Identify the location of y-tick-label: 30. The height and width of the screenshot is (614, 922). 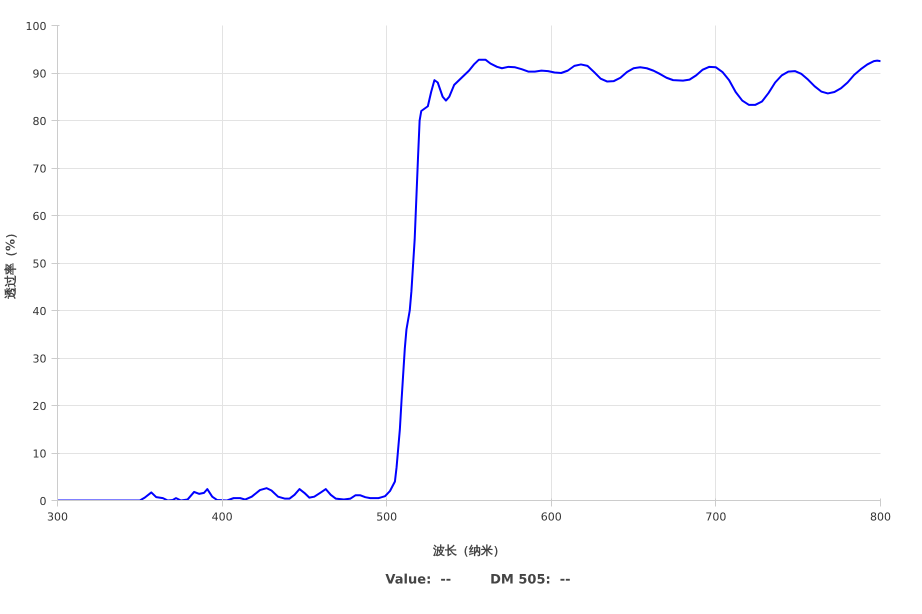
(39, 359).